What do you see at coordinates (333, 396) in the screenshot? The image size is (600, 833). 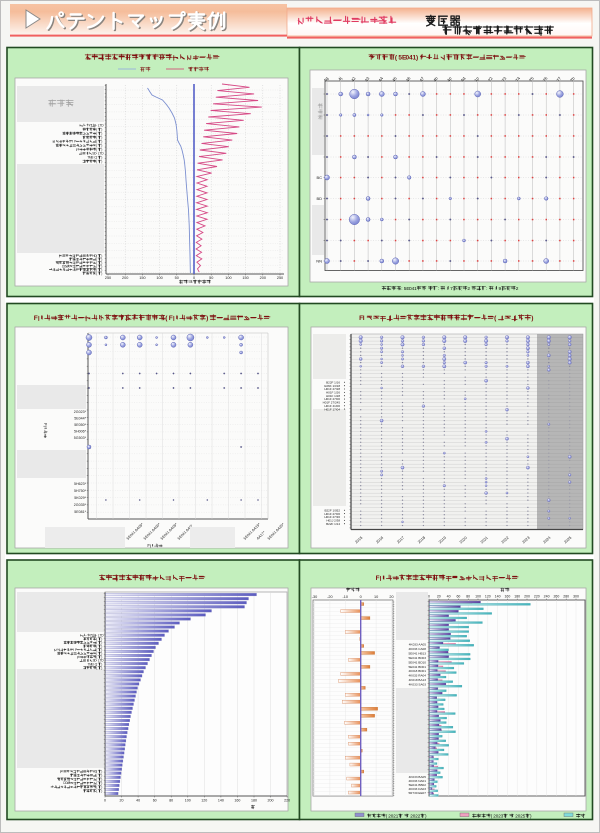 I see `svg-text: H01F 1/28` at bounding box center [333, 396].